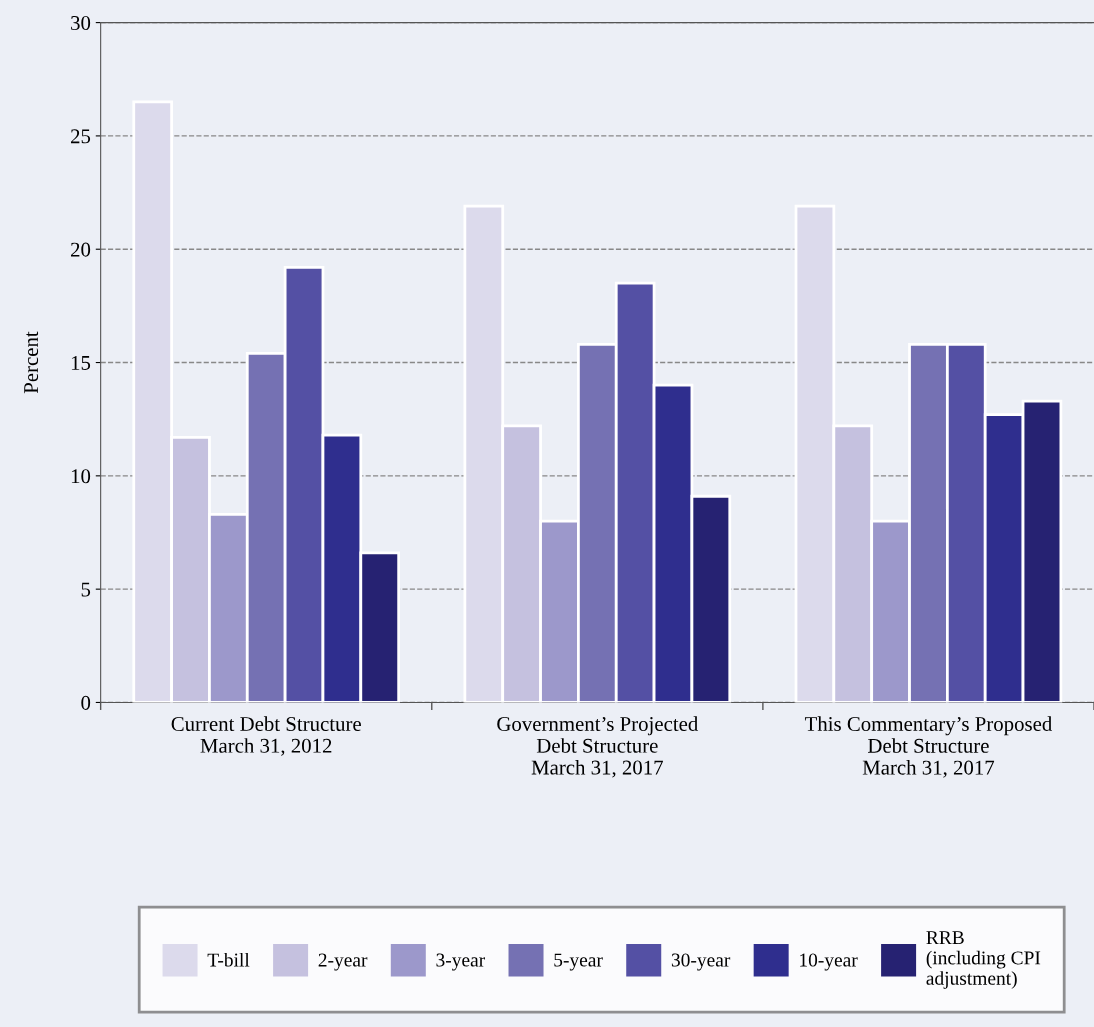 This screenshot has width=1094, height=1027. Describe the element at coordinates (928, 747) in the screenshot. I see `x-tick-label: This Commentary’s Proposed Debt Structure March 31, 2017` at that location.